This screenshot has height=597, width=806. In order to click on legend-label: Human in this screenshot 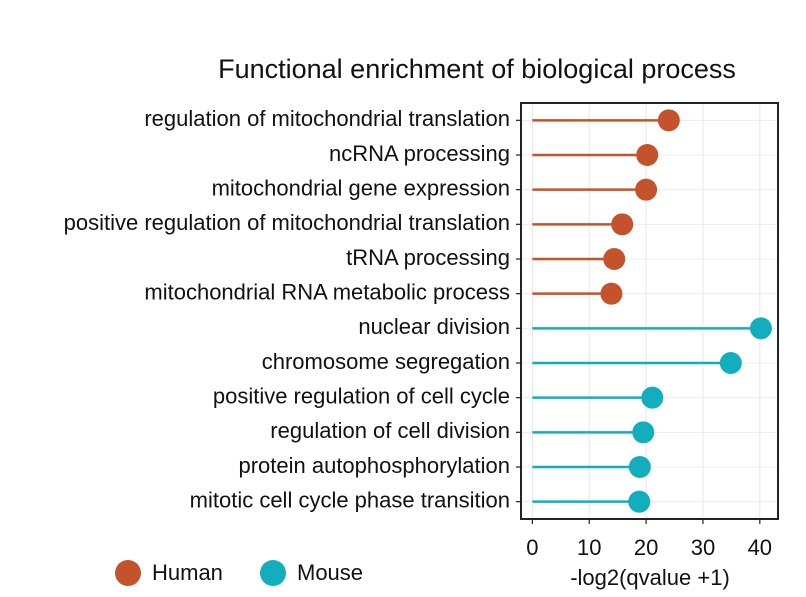, I will do `click(187, 572)`.